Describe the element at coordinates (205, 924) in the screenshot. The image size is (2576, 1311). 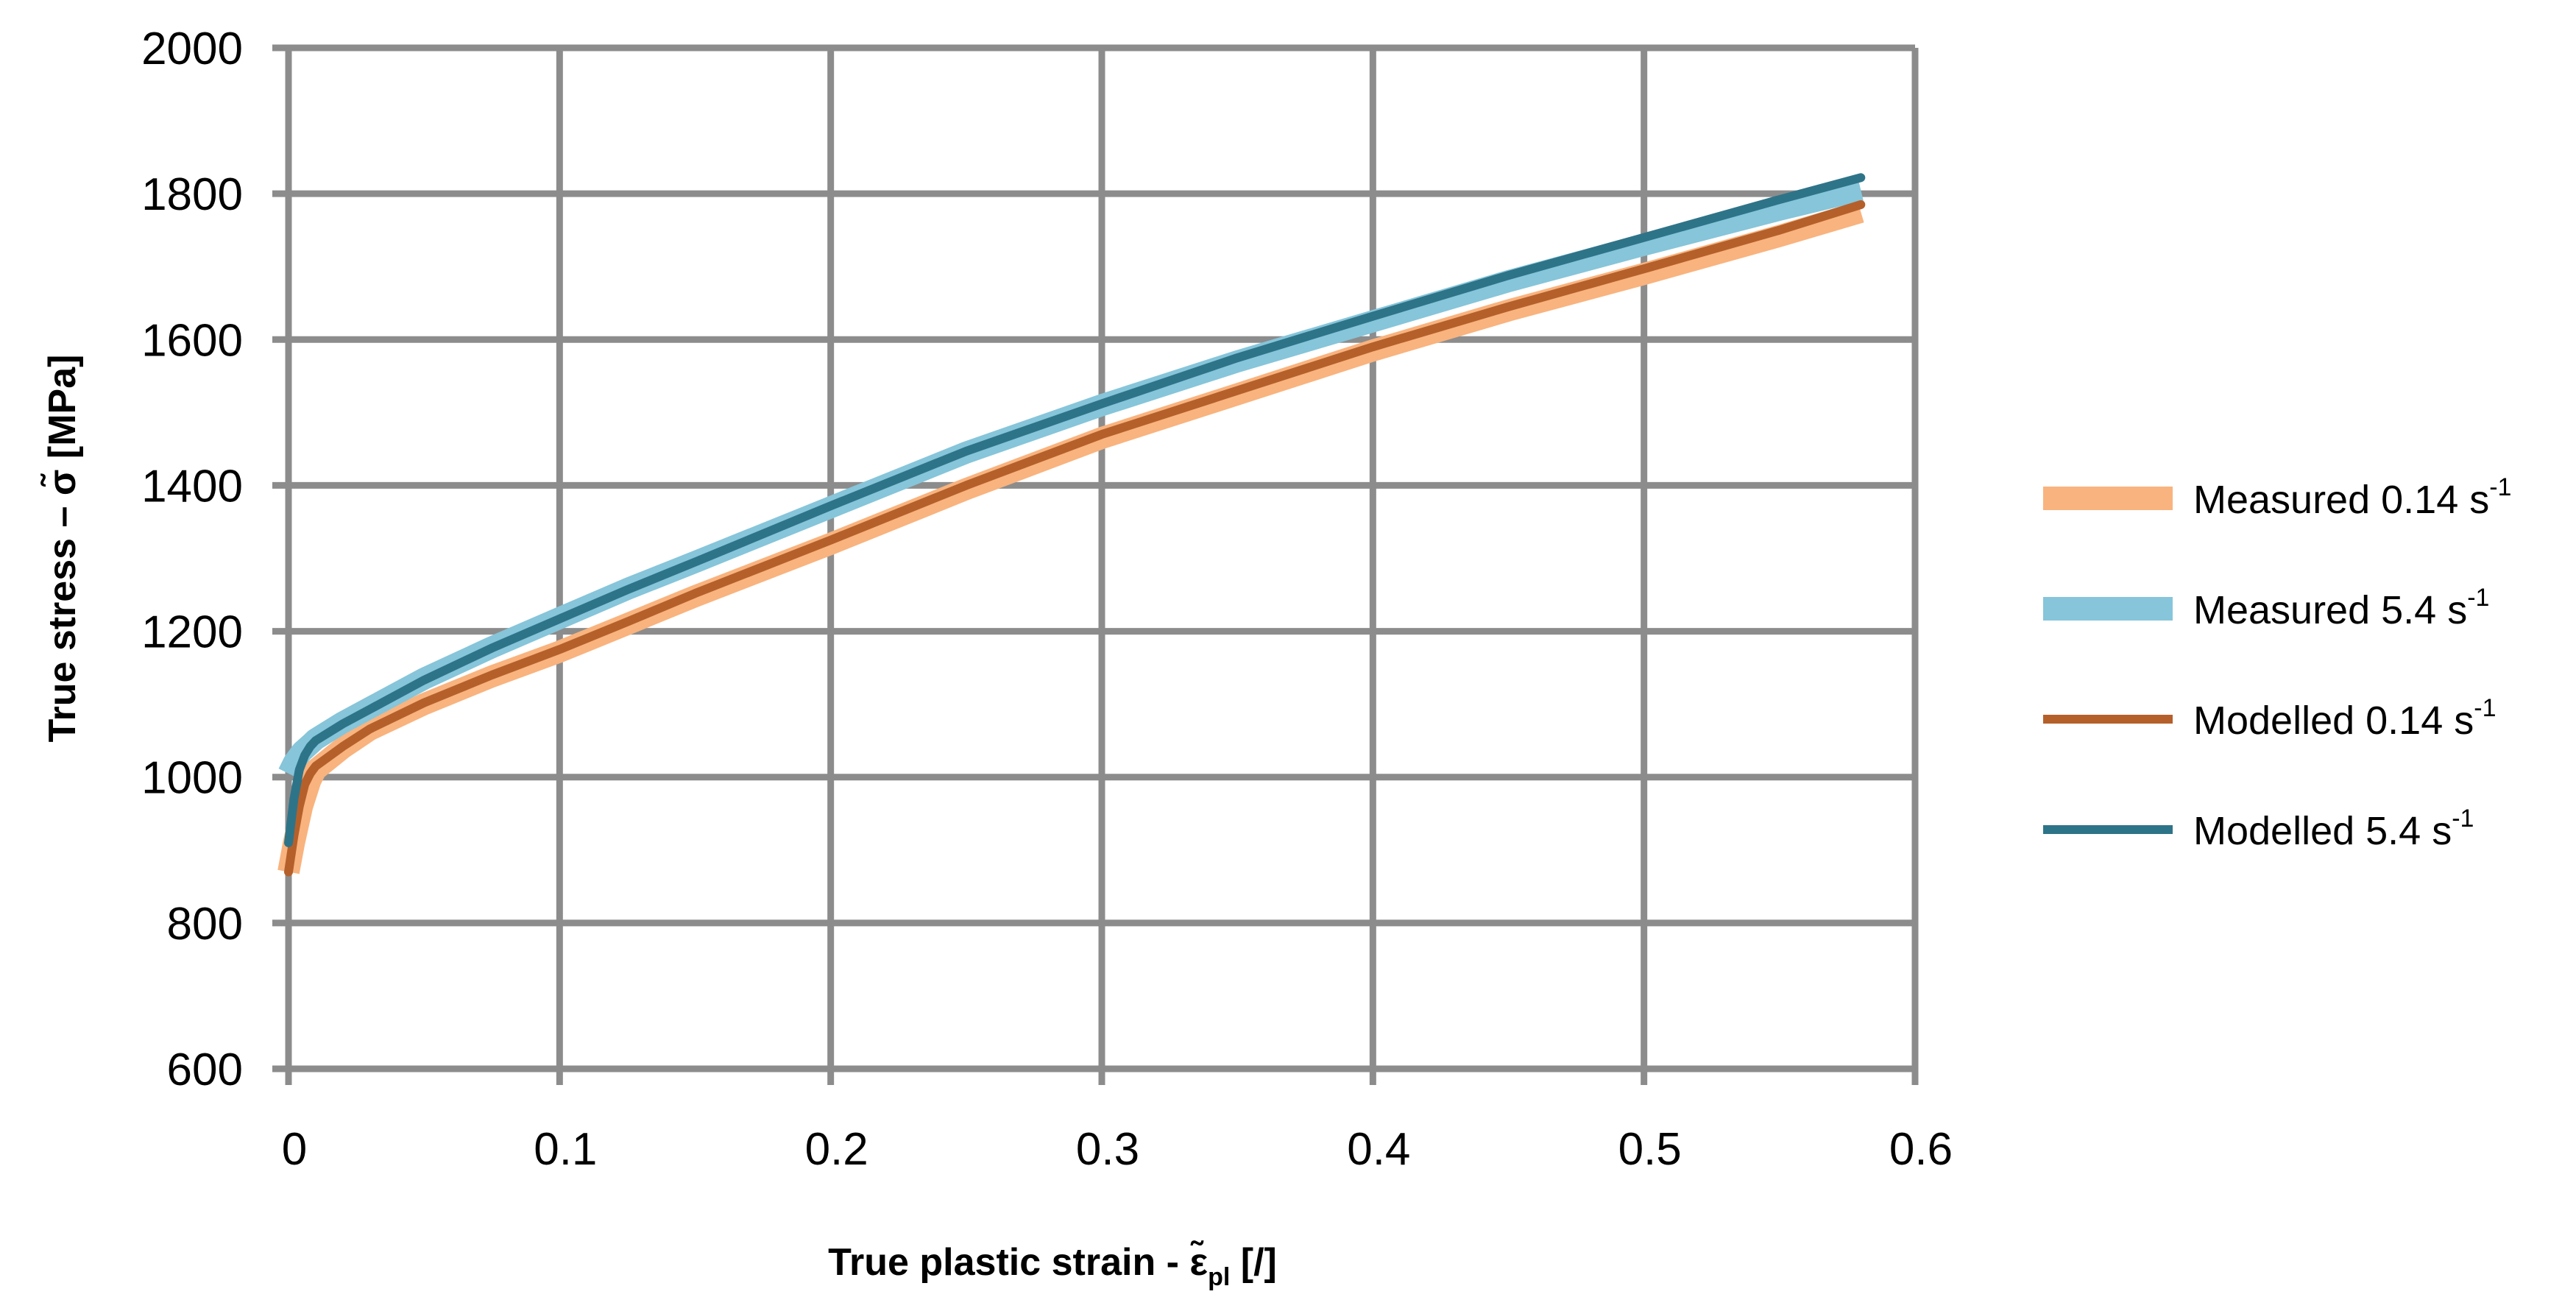
I see `y-tick-label-1: 800` at that location.